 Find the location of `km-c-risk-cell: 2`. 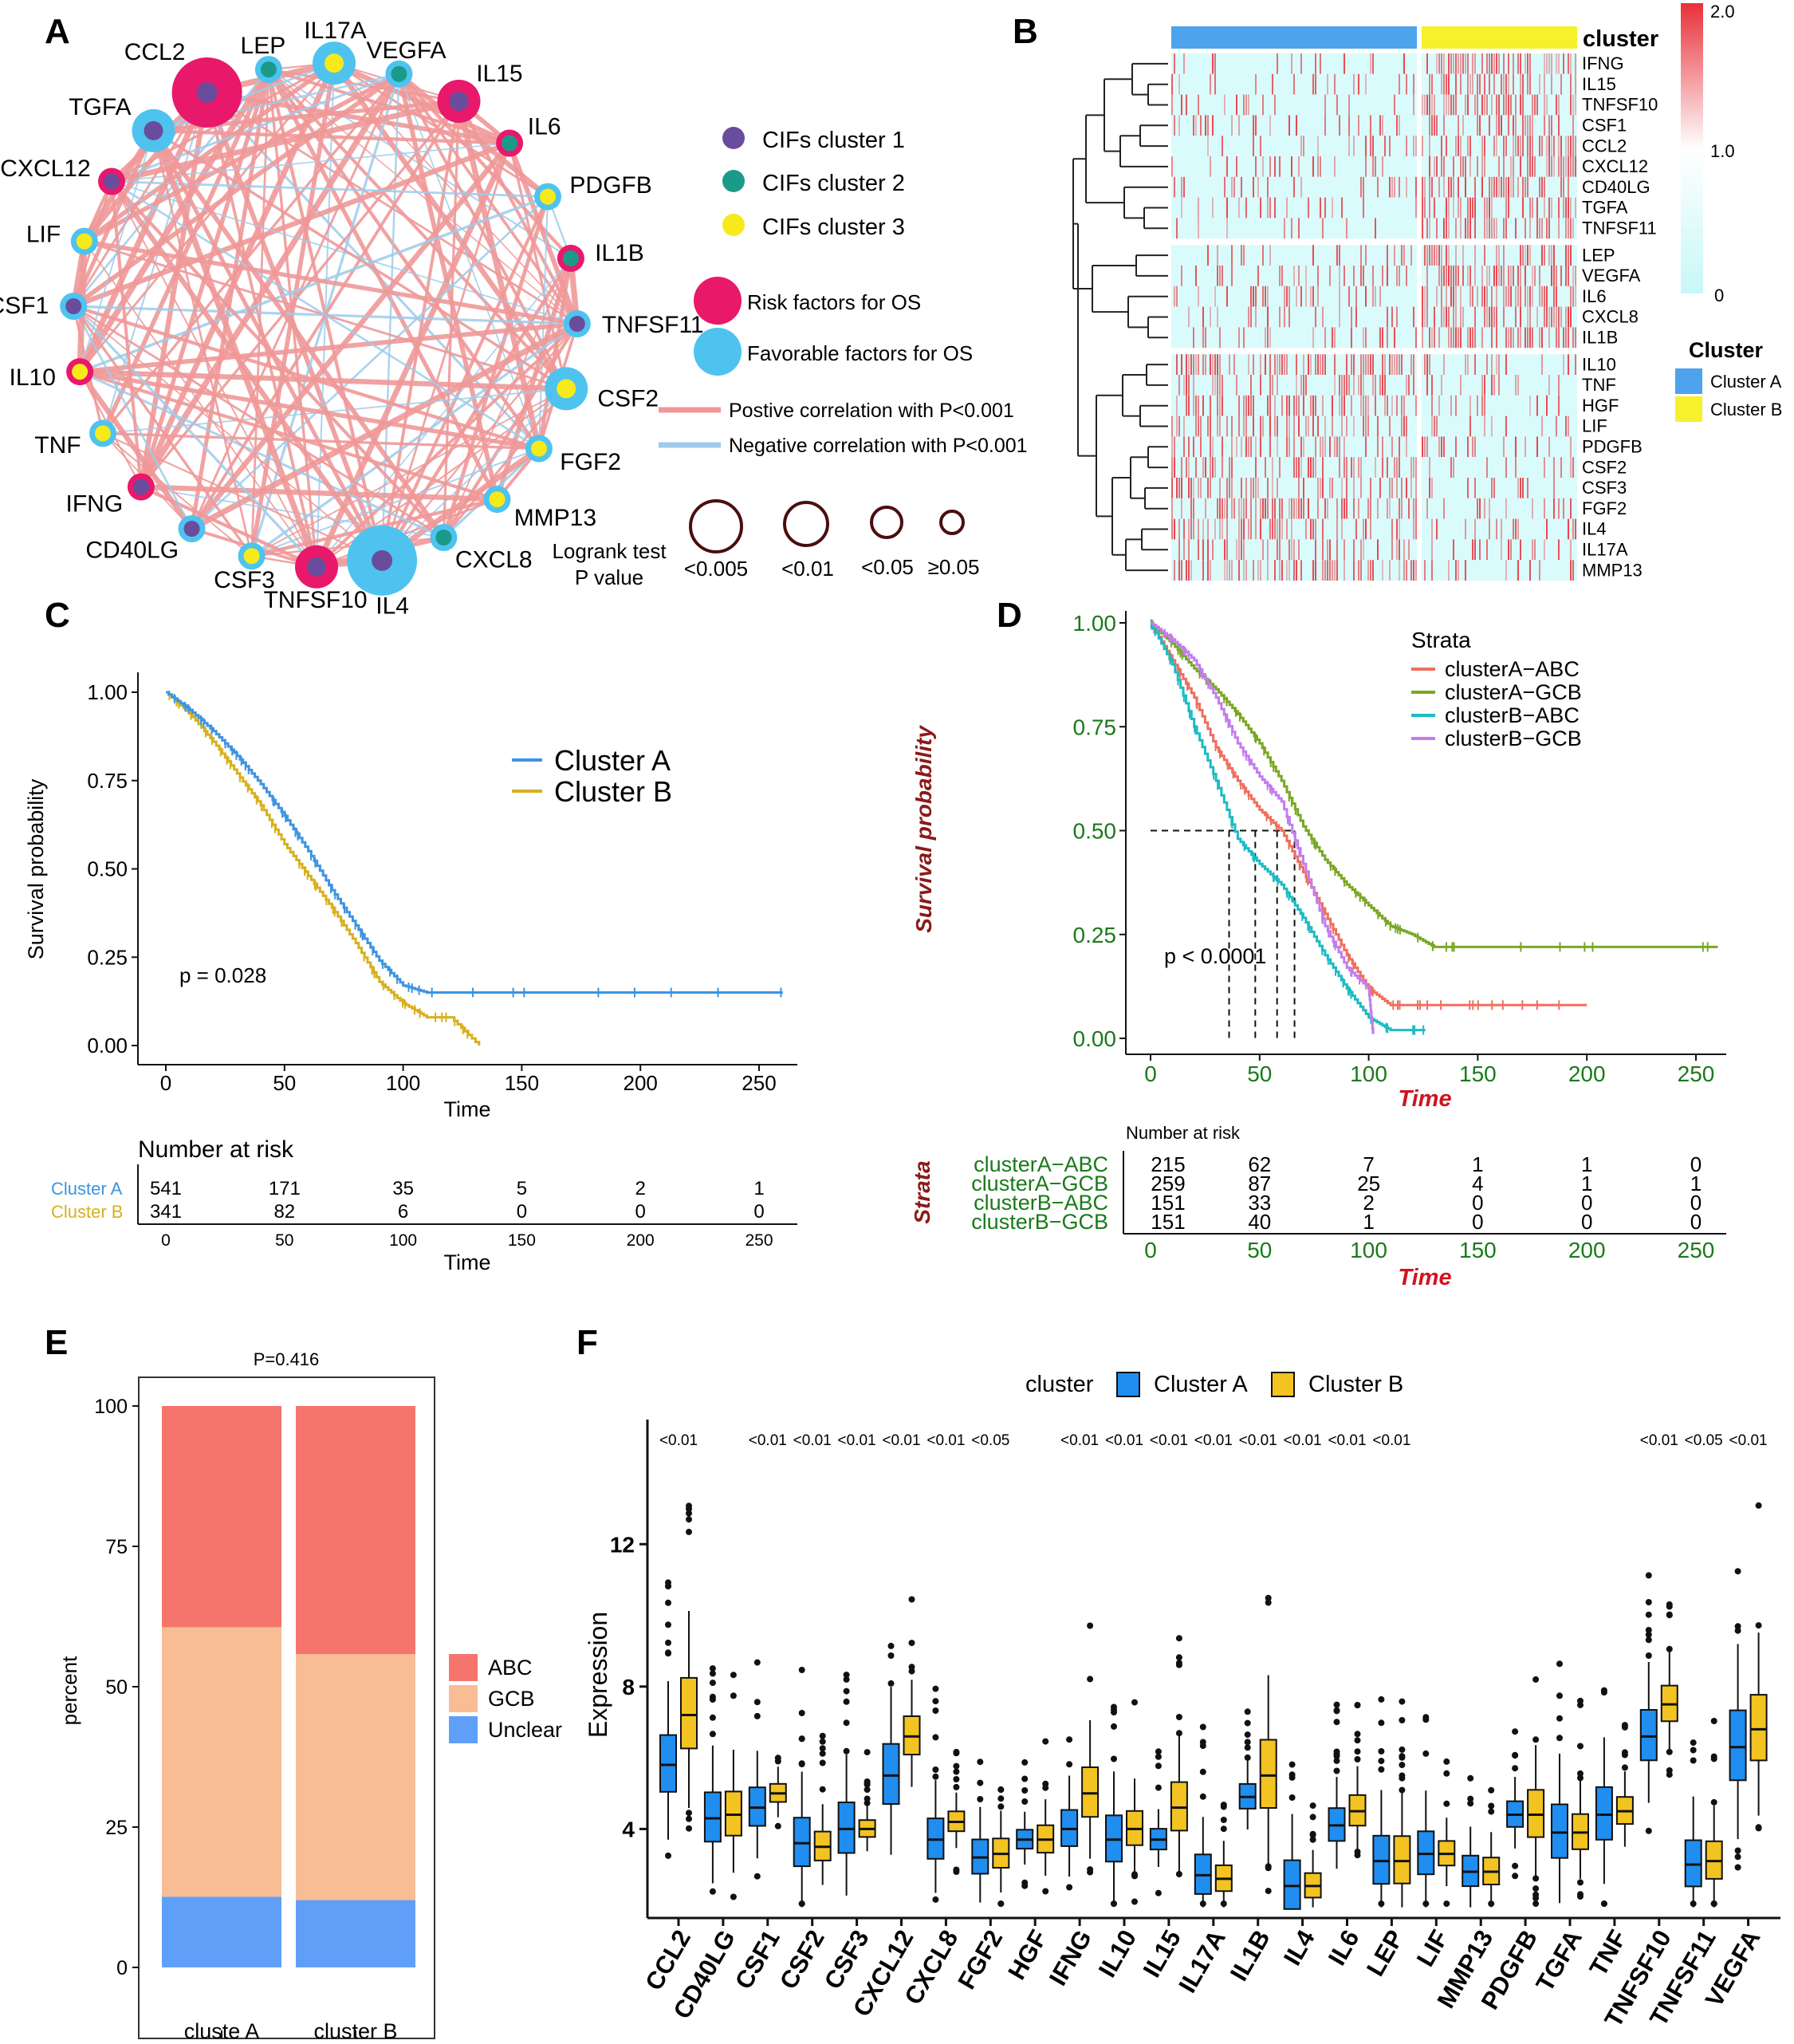

km-c-risk-cell: 2 is located at coordinates (640, 1189).